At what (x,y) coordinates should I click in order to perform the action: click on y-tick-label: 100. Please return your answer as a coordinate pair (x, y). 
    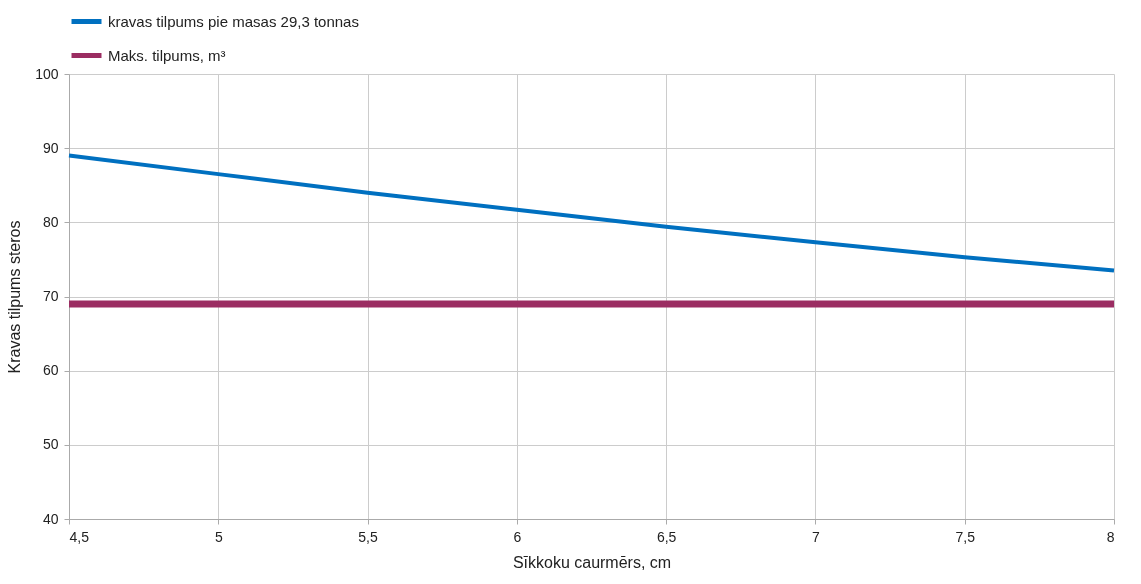
    Looking at the image, I should click on (47, 73).